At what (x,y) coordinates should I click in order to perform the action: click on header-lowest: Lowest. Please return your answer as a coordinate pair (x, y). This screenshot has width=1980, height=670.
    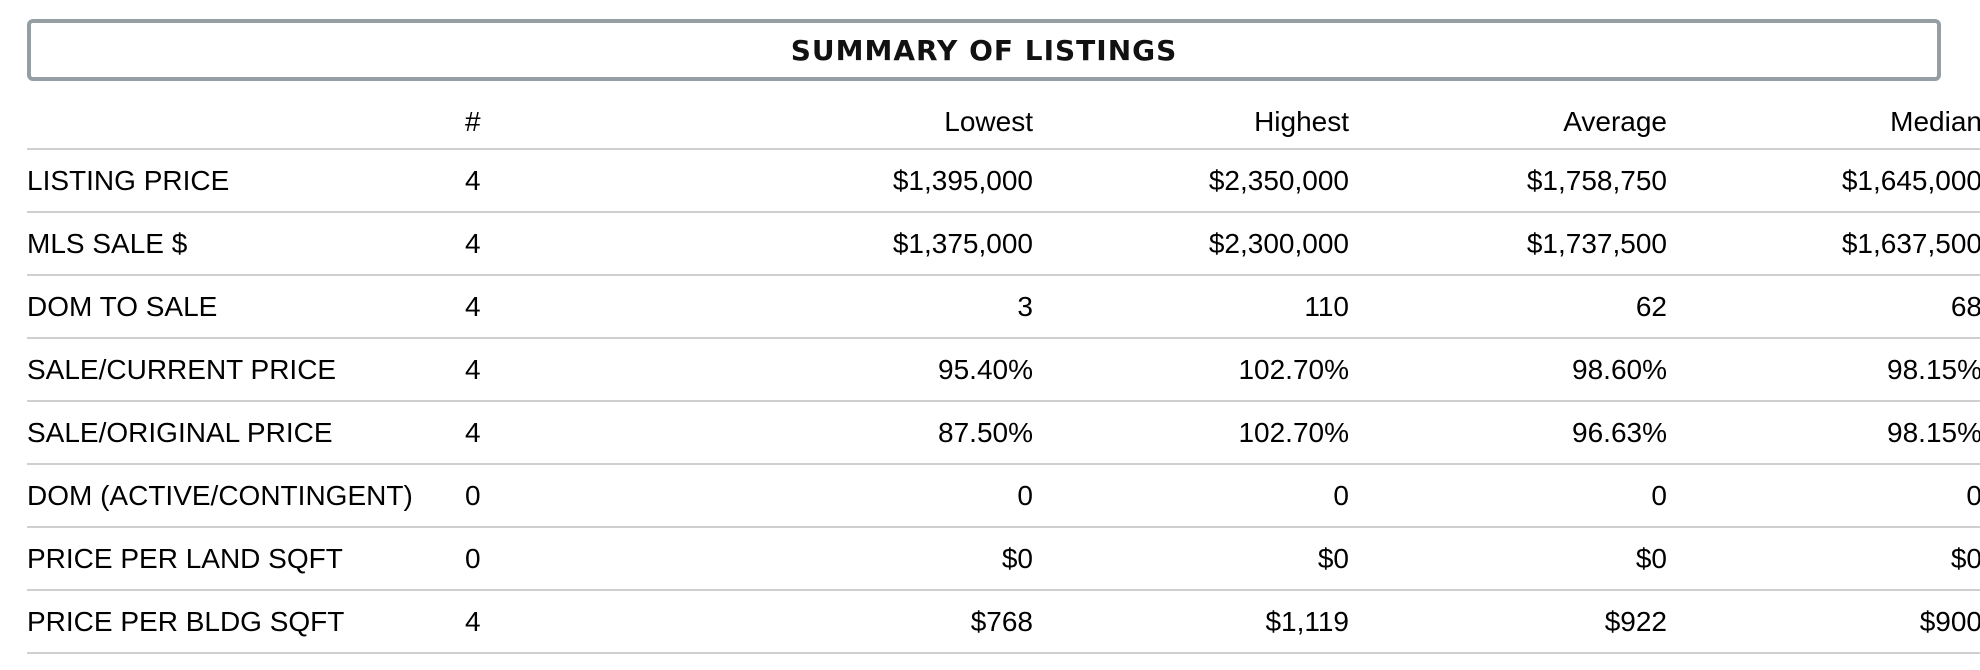
    Looking at the image, I should click on (825, 122).